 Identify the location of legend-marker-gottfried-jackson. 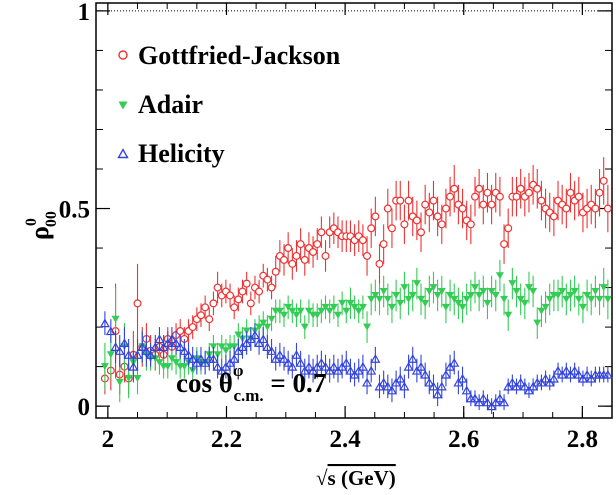
(123, 55).